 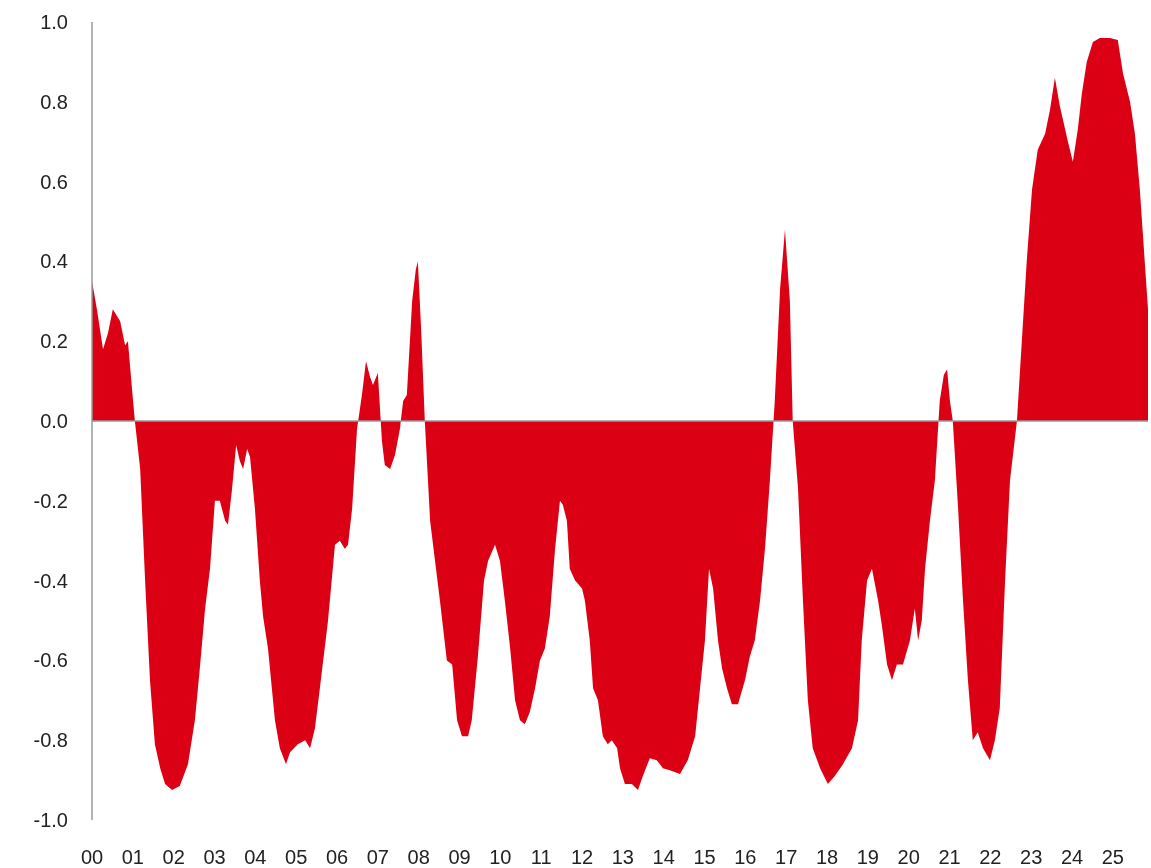 What do you see at coordinates (296, 857) in the screenshot?
I see `x-tick-label: 05` at bounding box center [296, 857].